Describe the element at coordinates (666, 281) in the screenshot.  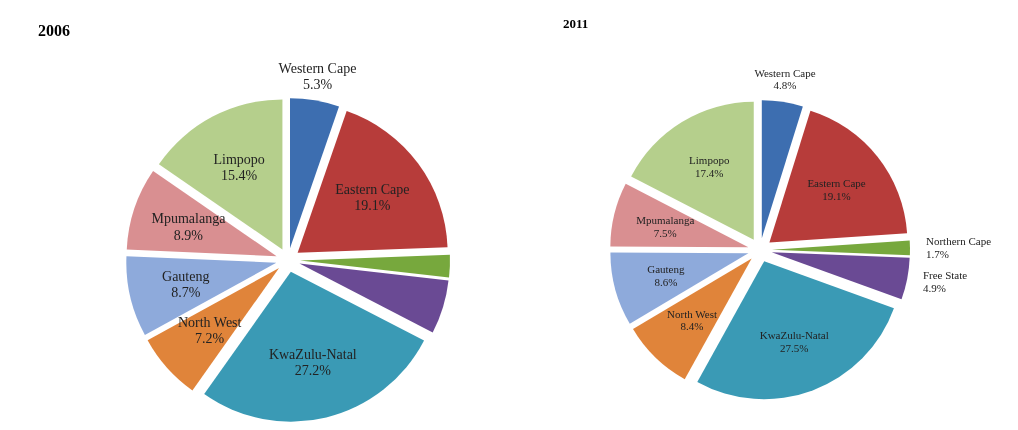
I see `data-label: 8.6%` at that location.